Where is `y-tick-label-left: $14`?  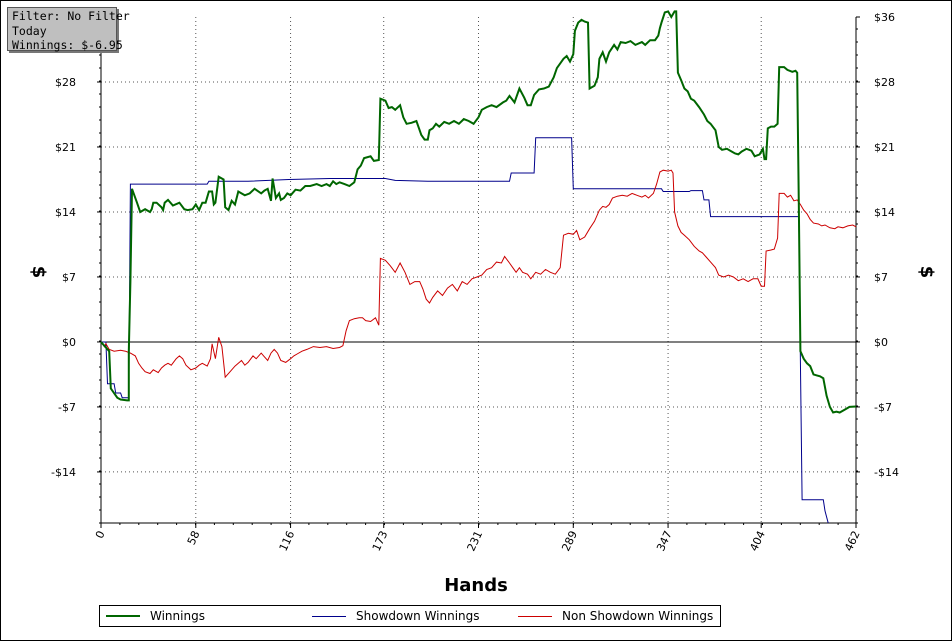
y-tick-label-left: $14 is located at coordinates (65, 212).